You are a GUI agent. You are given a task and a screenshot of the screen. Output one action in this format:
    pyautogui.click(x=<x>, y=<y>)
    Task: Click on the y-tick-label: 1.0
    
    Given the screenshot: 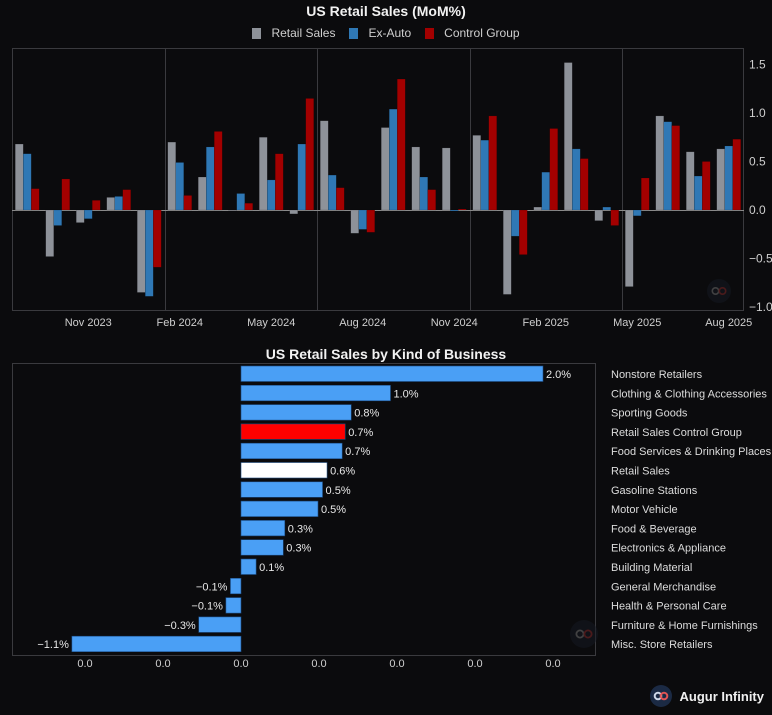 What is the action you would take?
    pyautogui.click(x=757, y=113)
    